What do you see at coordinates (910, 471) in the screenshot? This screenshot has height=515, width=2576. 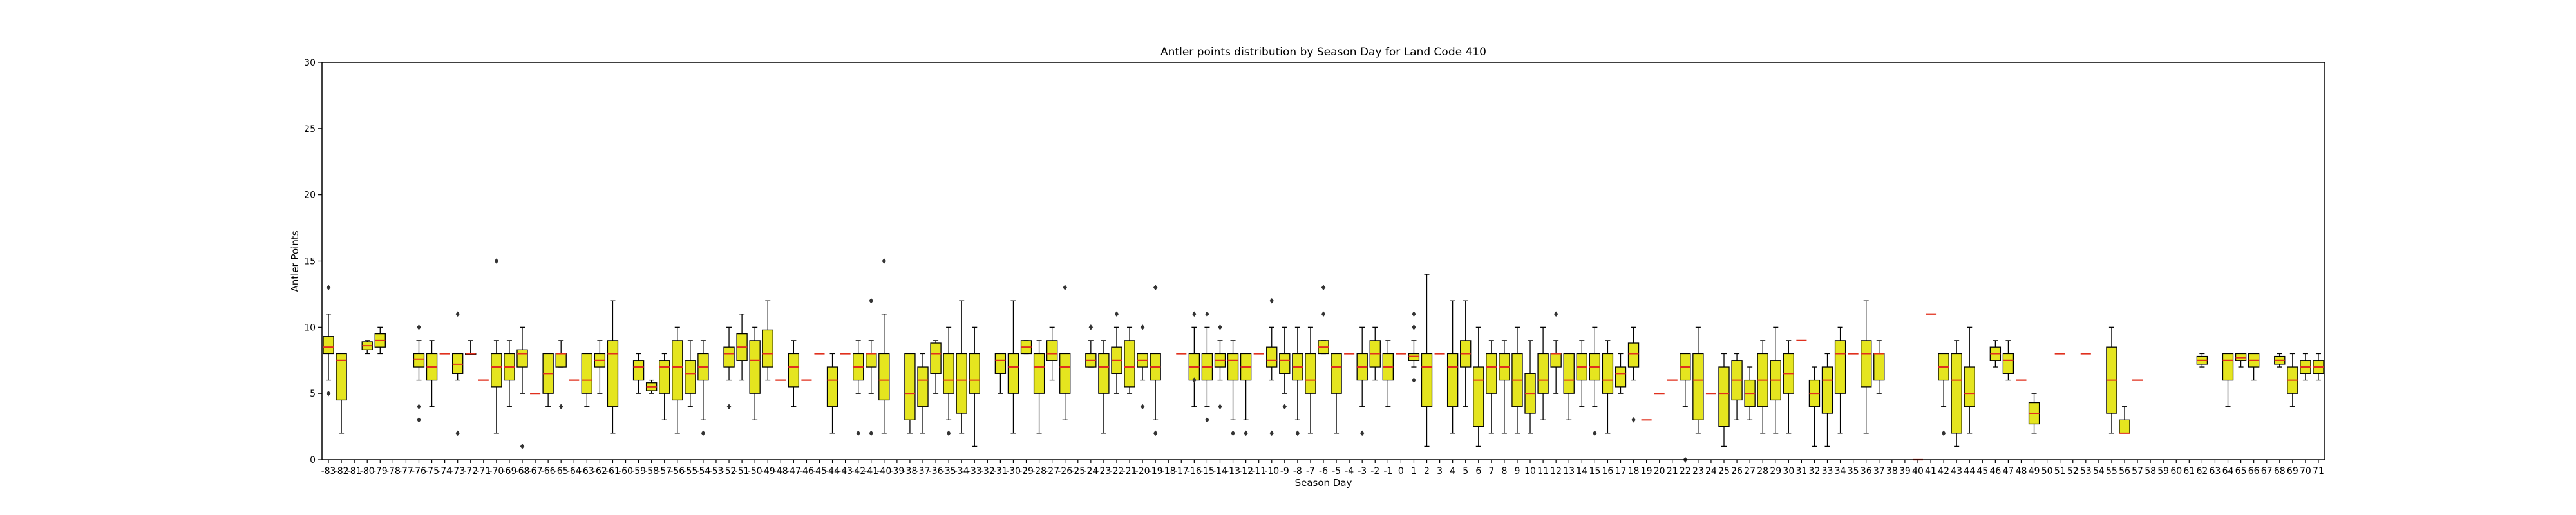 I see `x-tick-label: -38` at bounding box center [910, 471].